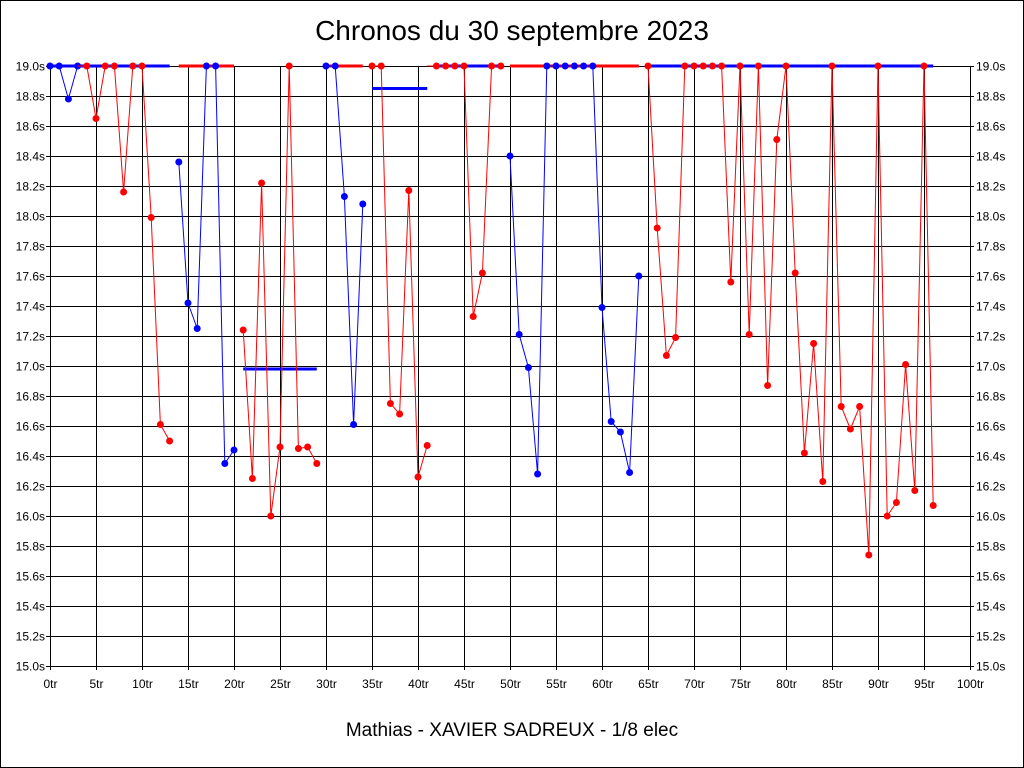  What do you see at coordinates (30, 127) in the screenshot?
I see `y-tick-label-left: 18.6s` at bounding box center [30, 127].